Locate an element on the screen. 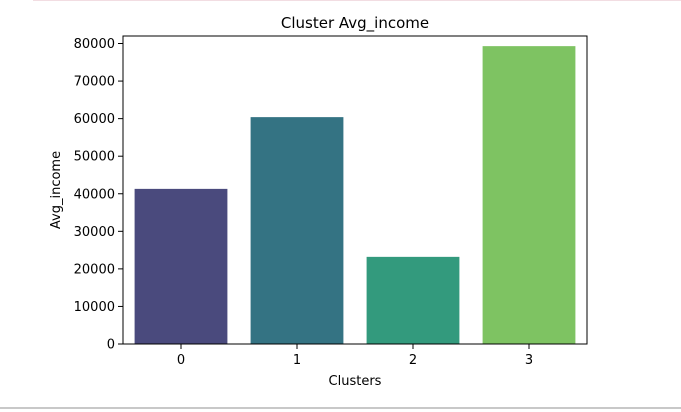  x-tick-label: 0 is located at coordinates (181, 360).